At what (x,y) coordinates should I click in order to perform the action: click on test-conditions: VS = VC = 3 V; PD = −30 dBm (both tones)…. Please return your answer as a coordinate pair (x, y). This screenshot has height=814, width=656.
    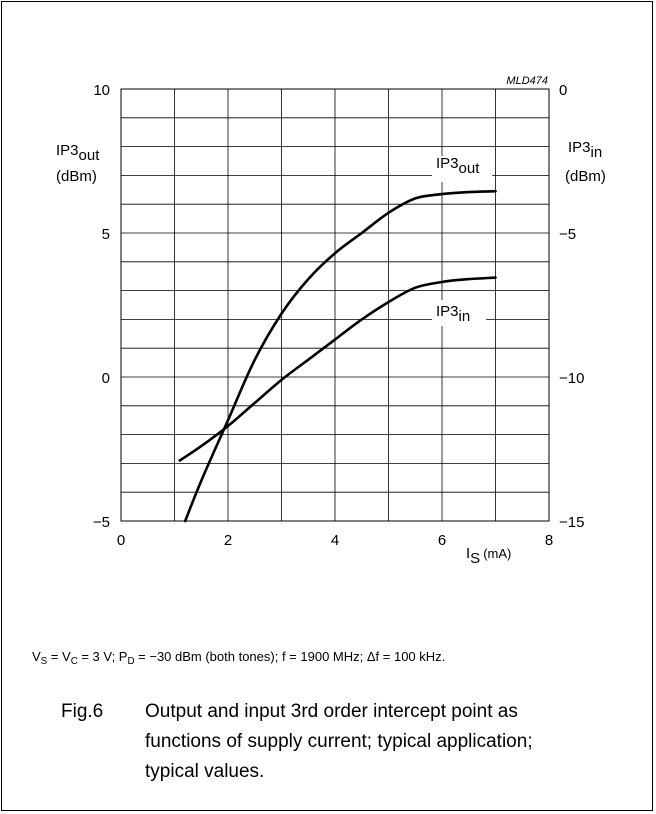
    Looking at the image, I should click on (239, 658).